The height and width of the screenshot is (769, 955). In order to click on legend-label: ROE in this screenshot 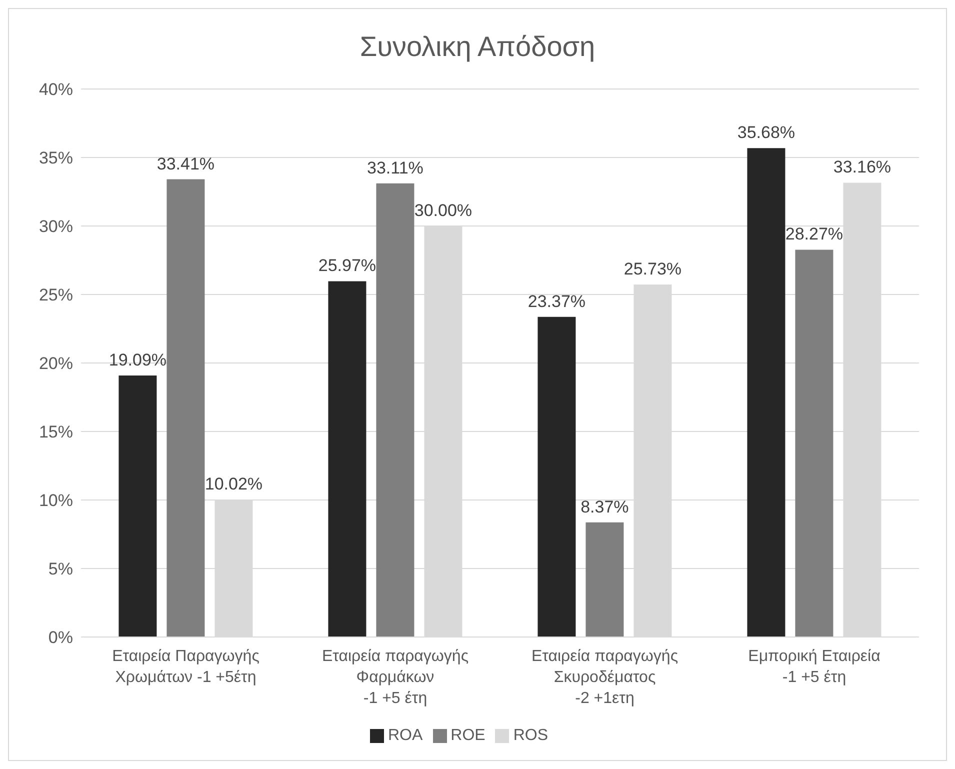, I will do `click(468, 735)`.